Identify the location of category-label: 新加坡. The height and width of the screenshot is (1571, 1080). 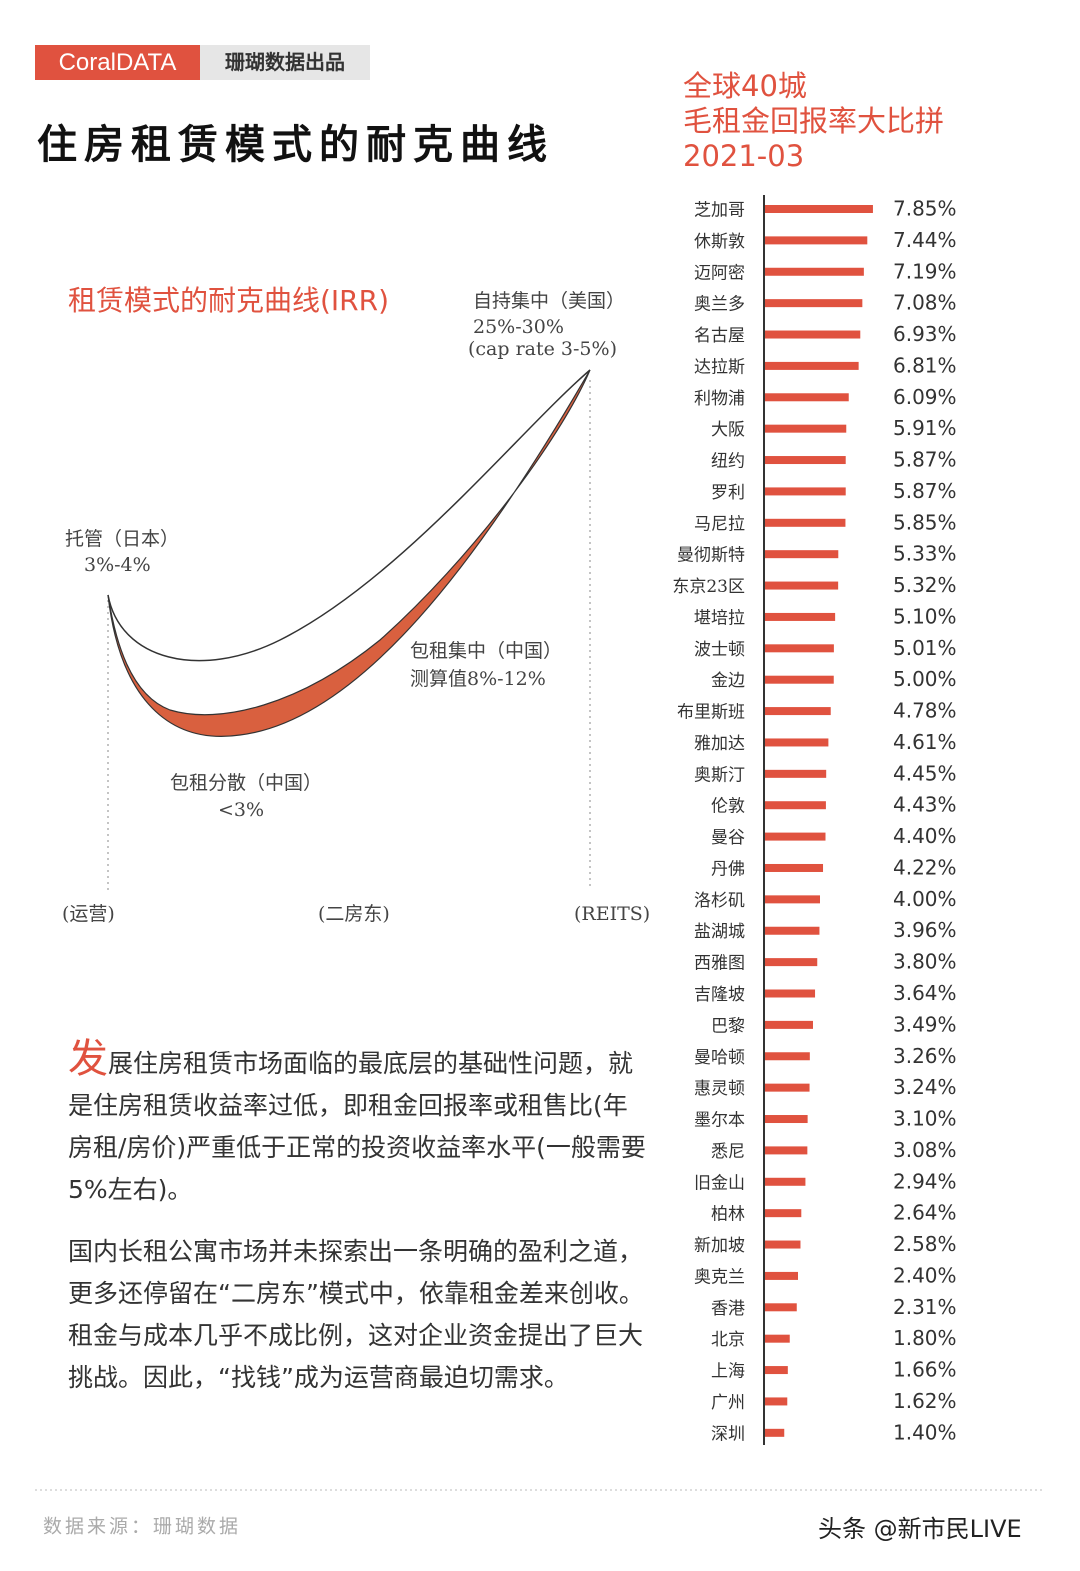
(719, 1246).